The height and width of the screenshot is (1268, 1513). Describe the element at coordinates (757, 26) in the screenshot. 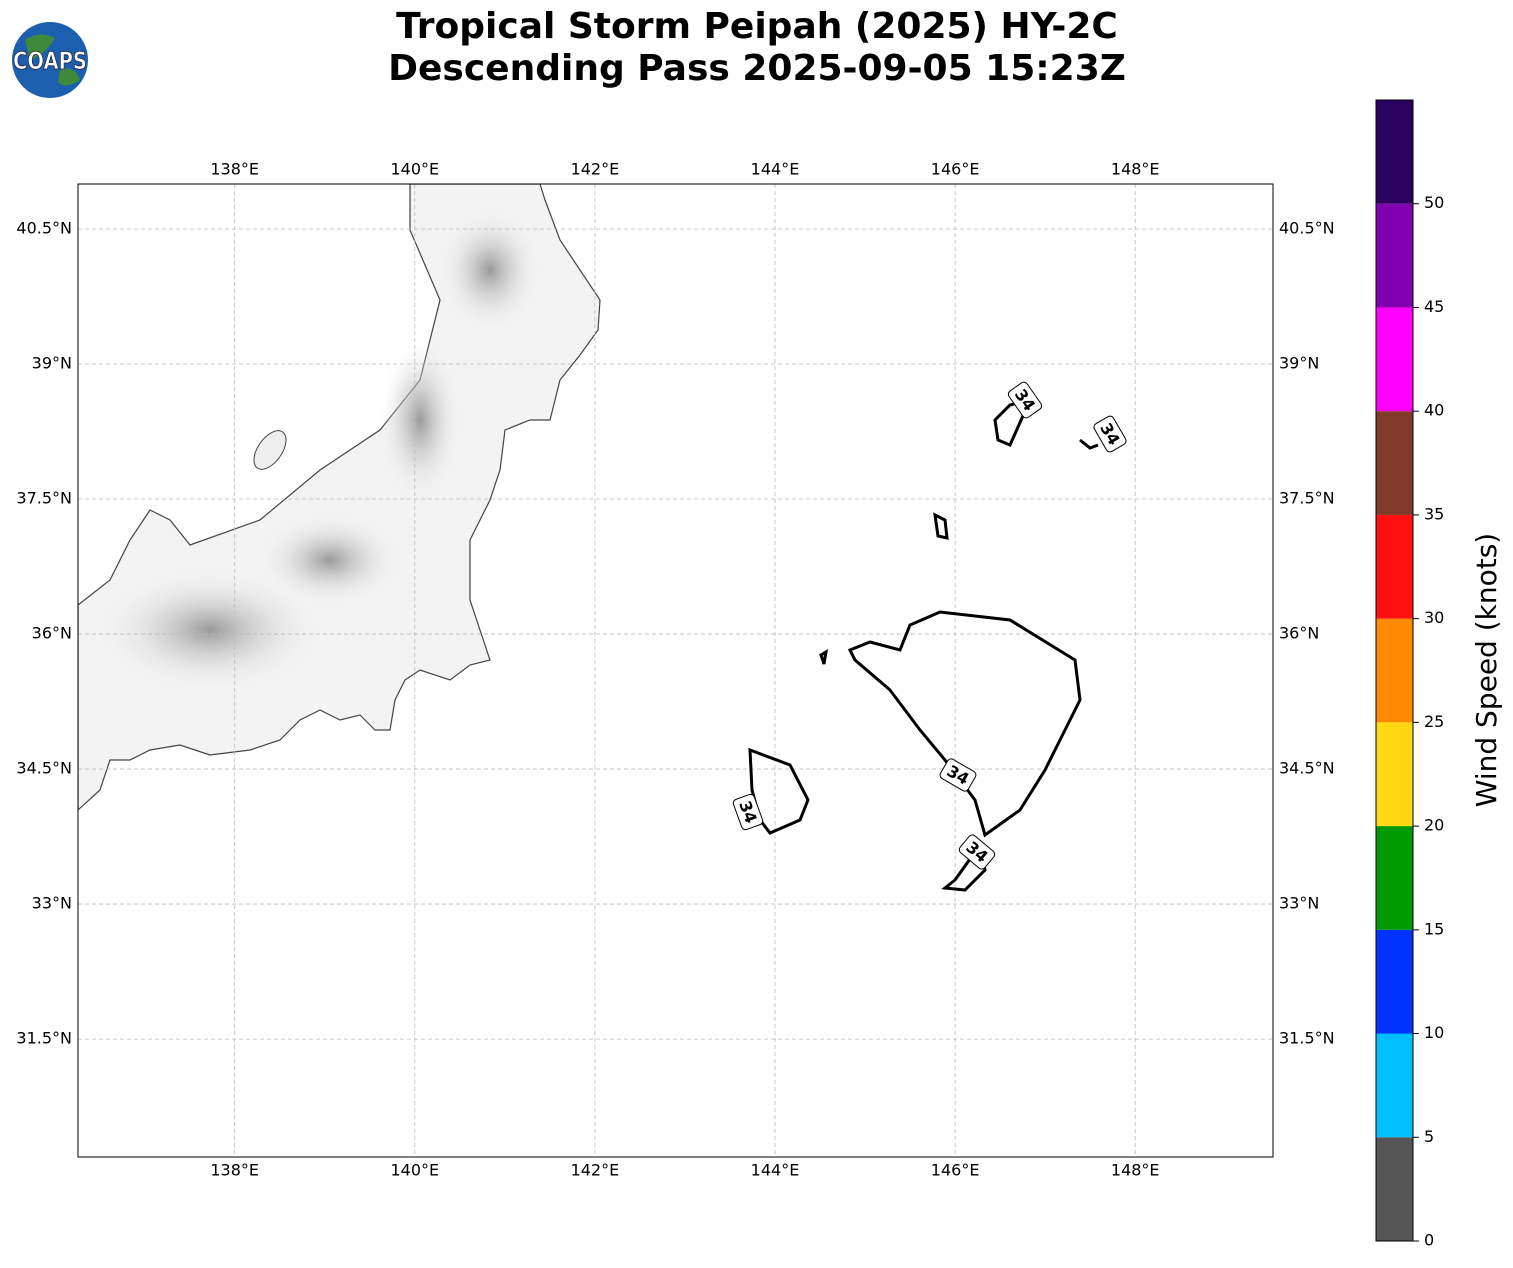

I see `title-line: Tropical Storm Peipah (2025) HY-2C` at that location.